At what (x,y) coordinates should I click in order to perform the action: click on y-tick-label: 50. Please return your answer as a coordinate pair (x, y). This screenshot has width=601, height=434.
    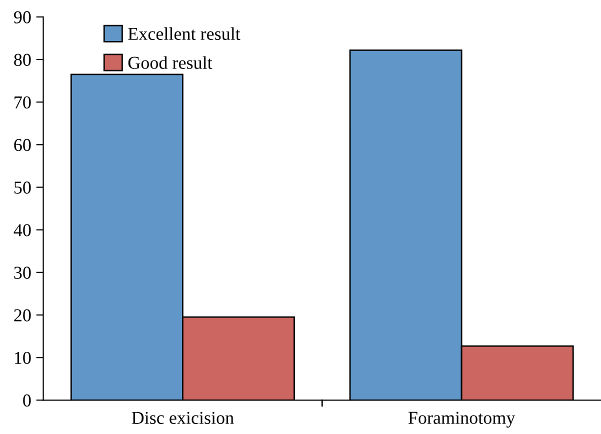
    Looking at the image, I should click on (22, 188).